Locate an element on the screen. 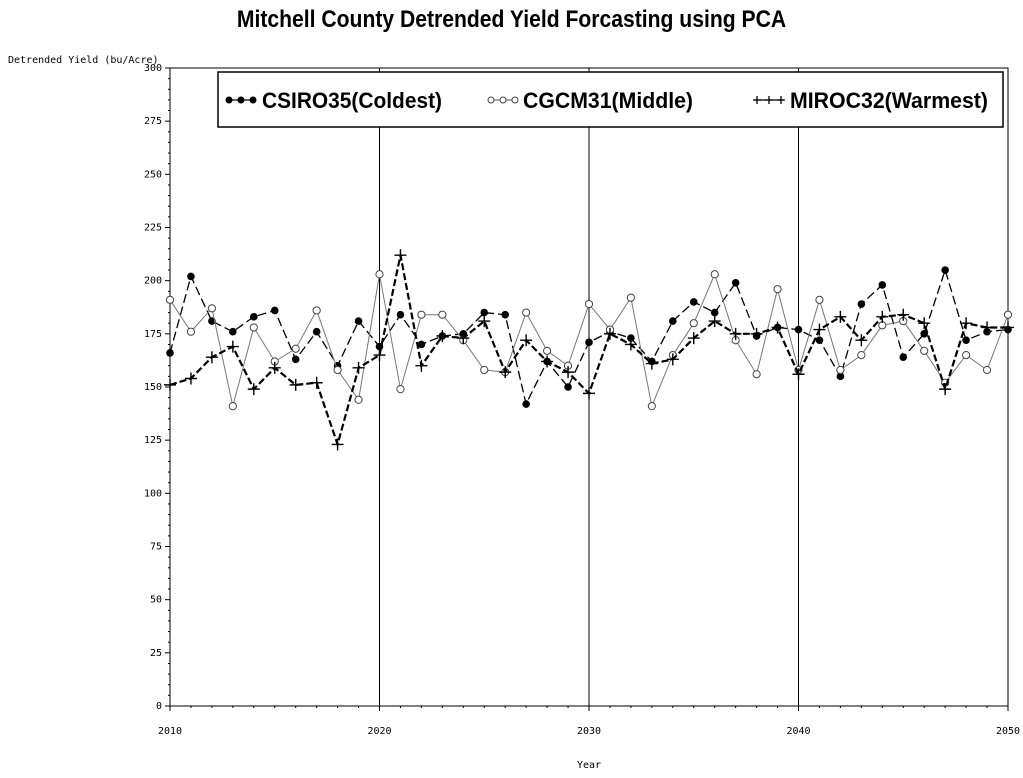  legend-entry: MIROC32(Warmest) is located at coordinates (870, 100).